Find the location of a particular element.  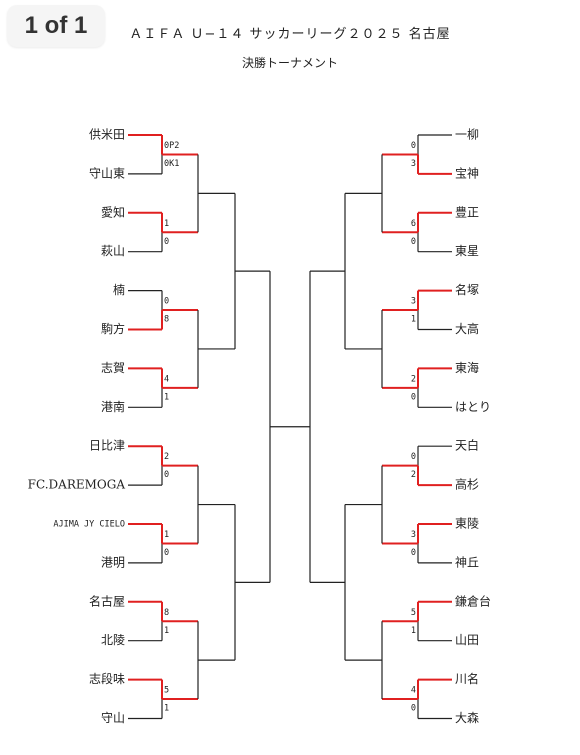

right-team-label: 名塚 is located at coordinates (467, 289).